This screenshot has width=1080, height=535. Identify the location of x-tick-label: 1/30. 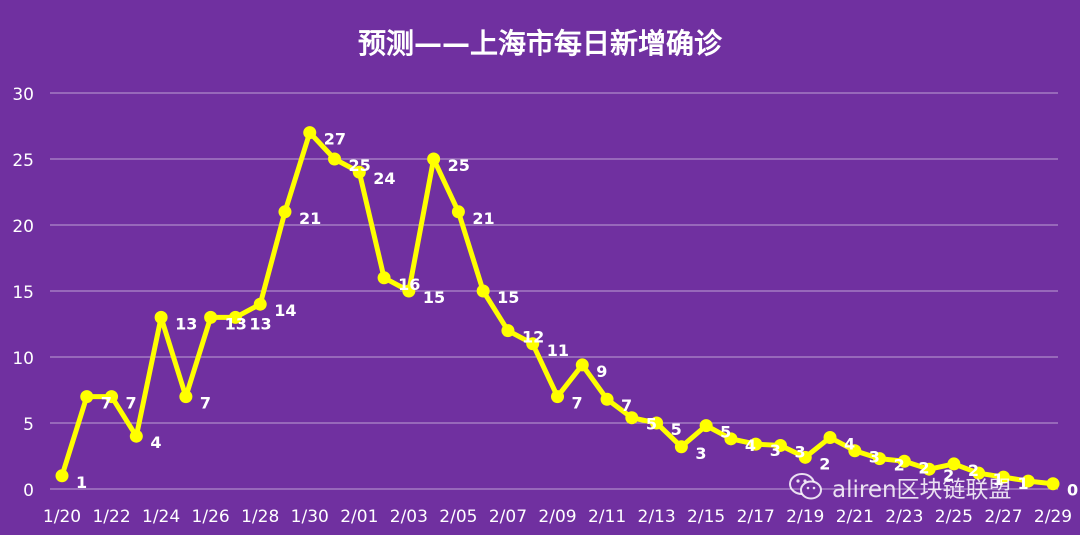
(310, 517).